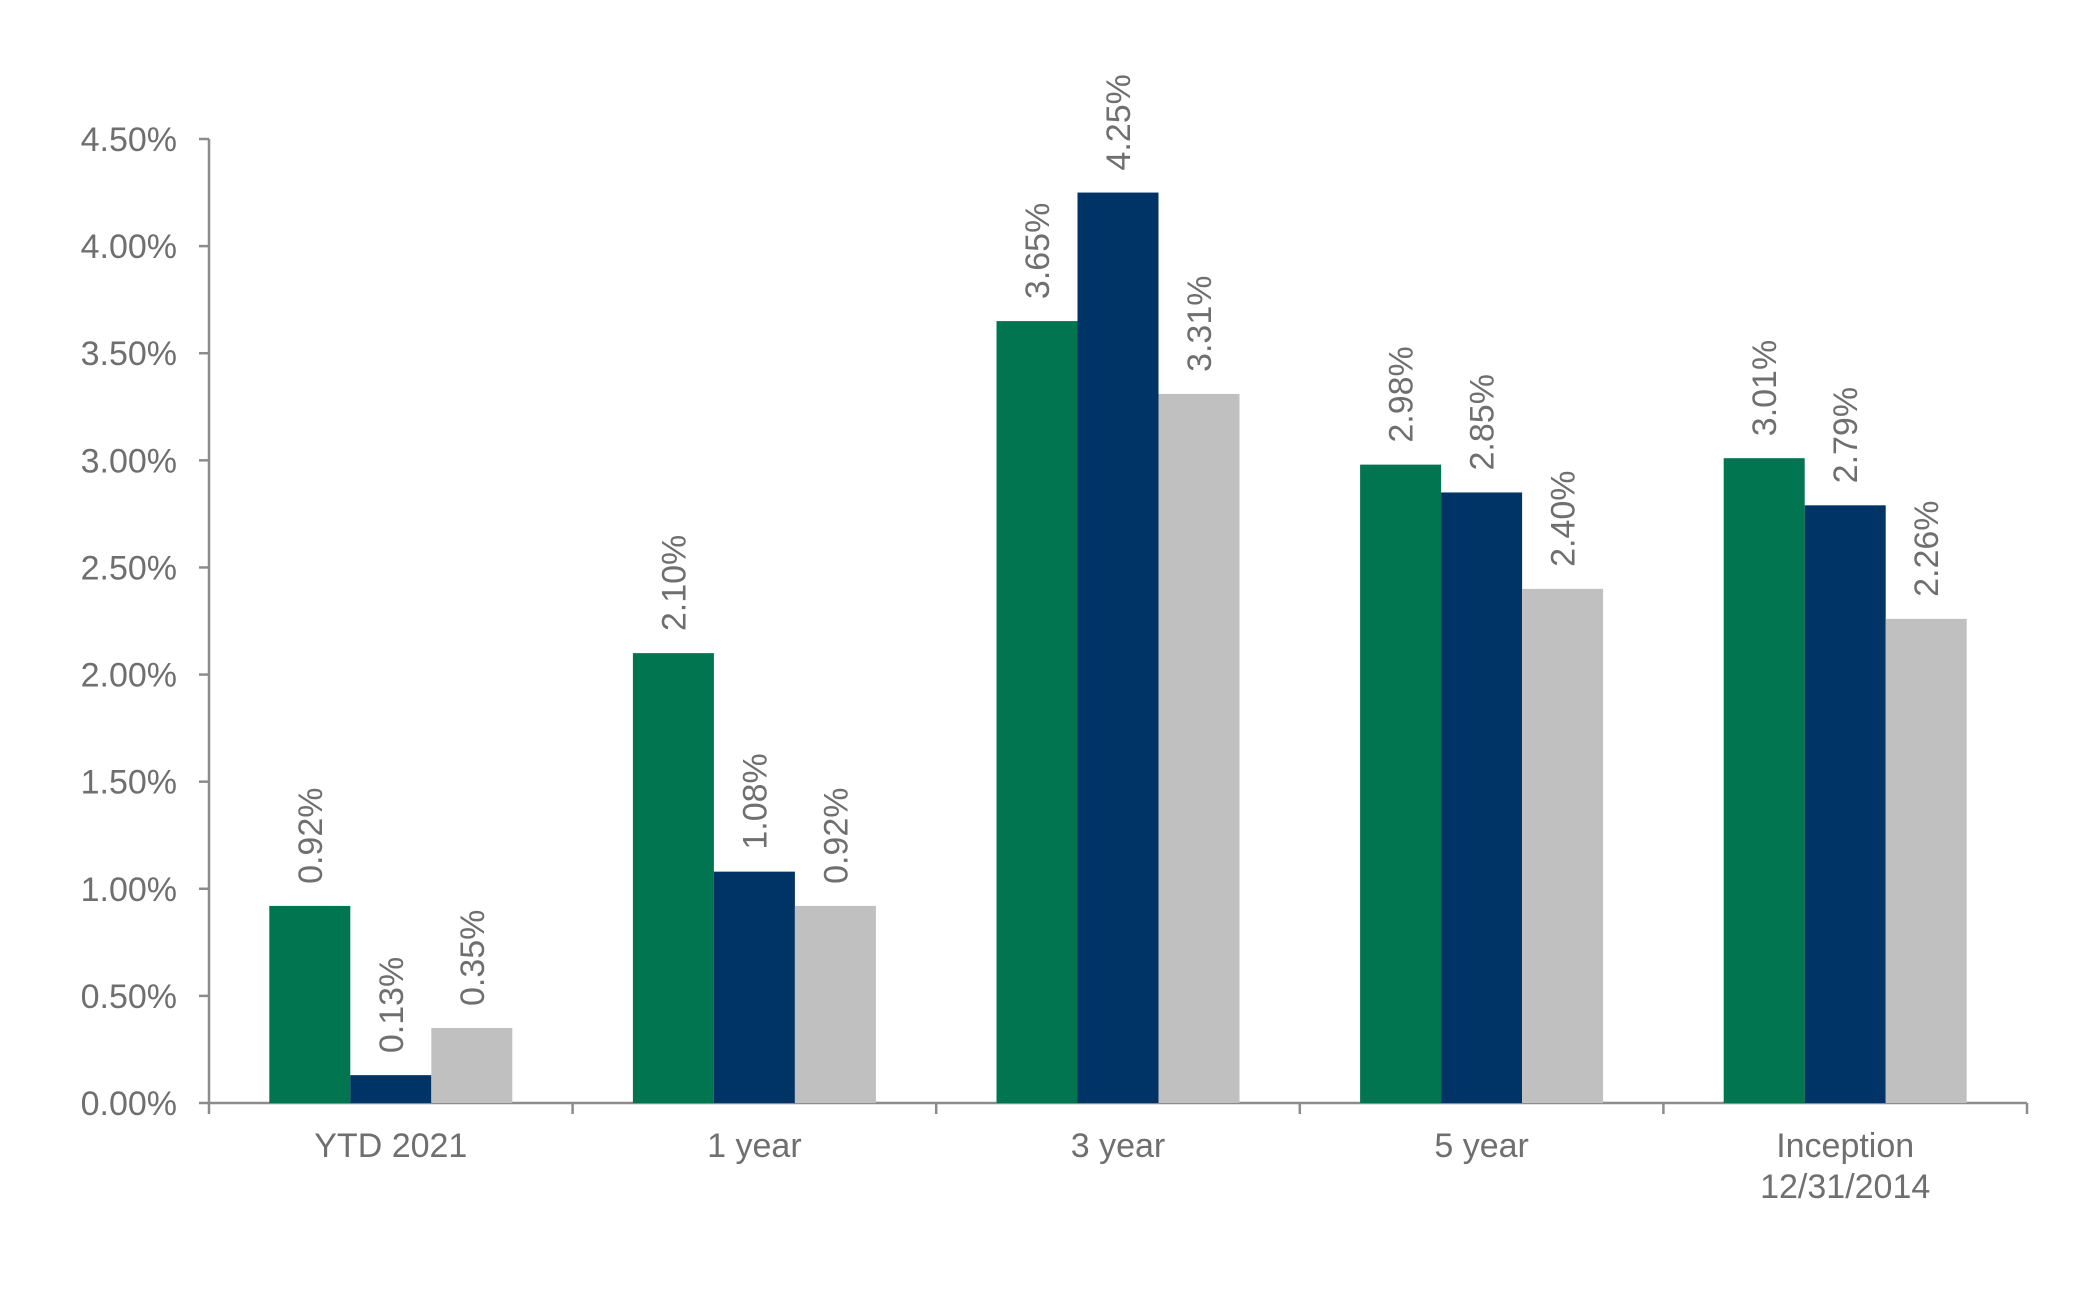  I want to click on y-tick-label: 4.50%, so click(129, 140).